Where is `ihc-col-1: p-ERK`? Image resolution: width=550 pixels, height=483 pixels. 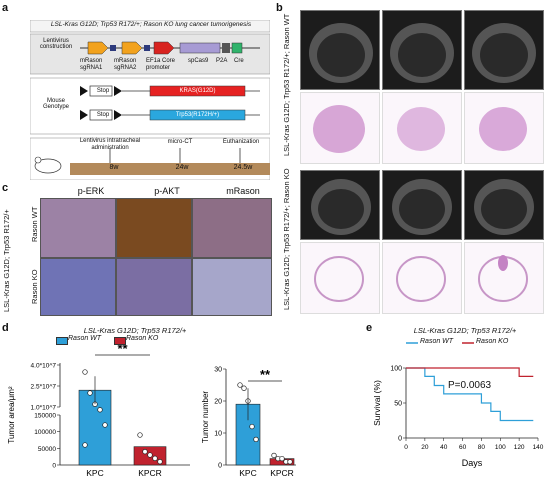 ihc-col-1: p-ERK is located at coordinates (91, 191).